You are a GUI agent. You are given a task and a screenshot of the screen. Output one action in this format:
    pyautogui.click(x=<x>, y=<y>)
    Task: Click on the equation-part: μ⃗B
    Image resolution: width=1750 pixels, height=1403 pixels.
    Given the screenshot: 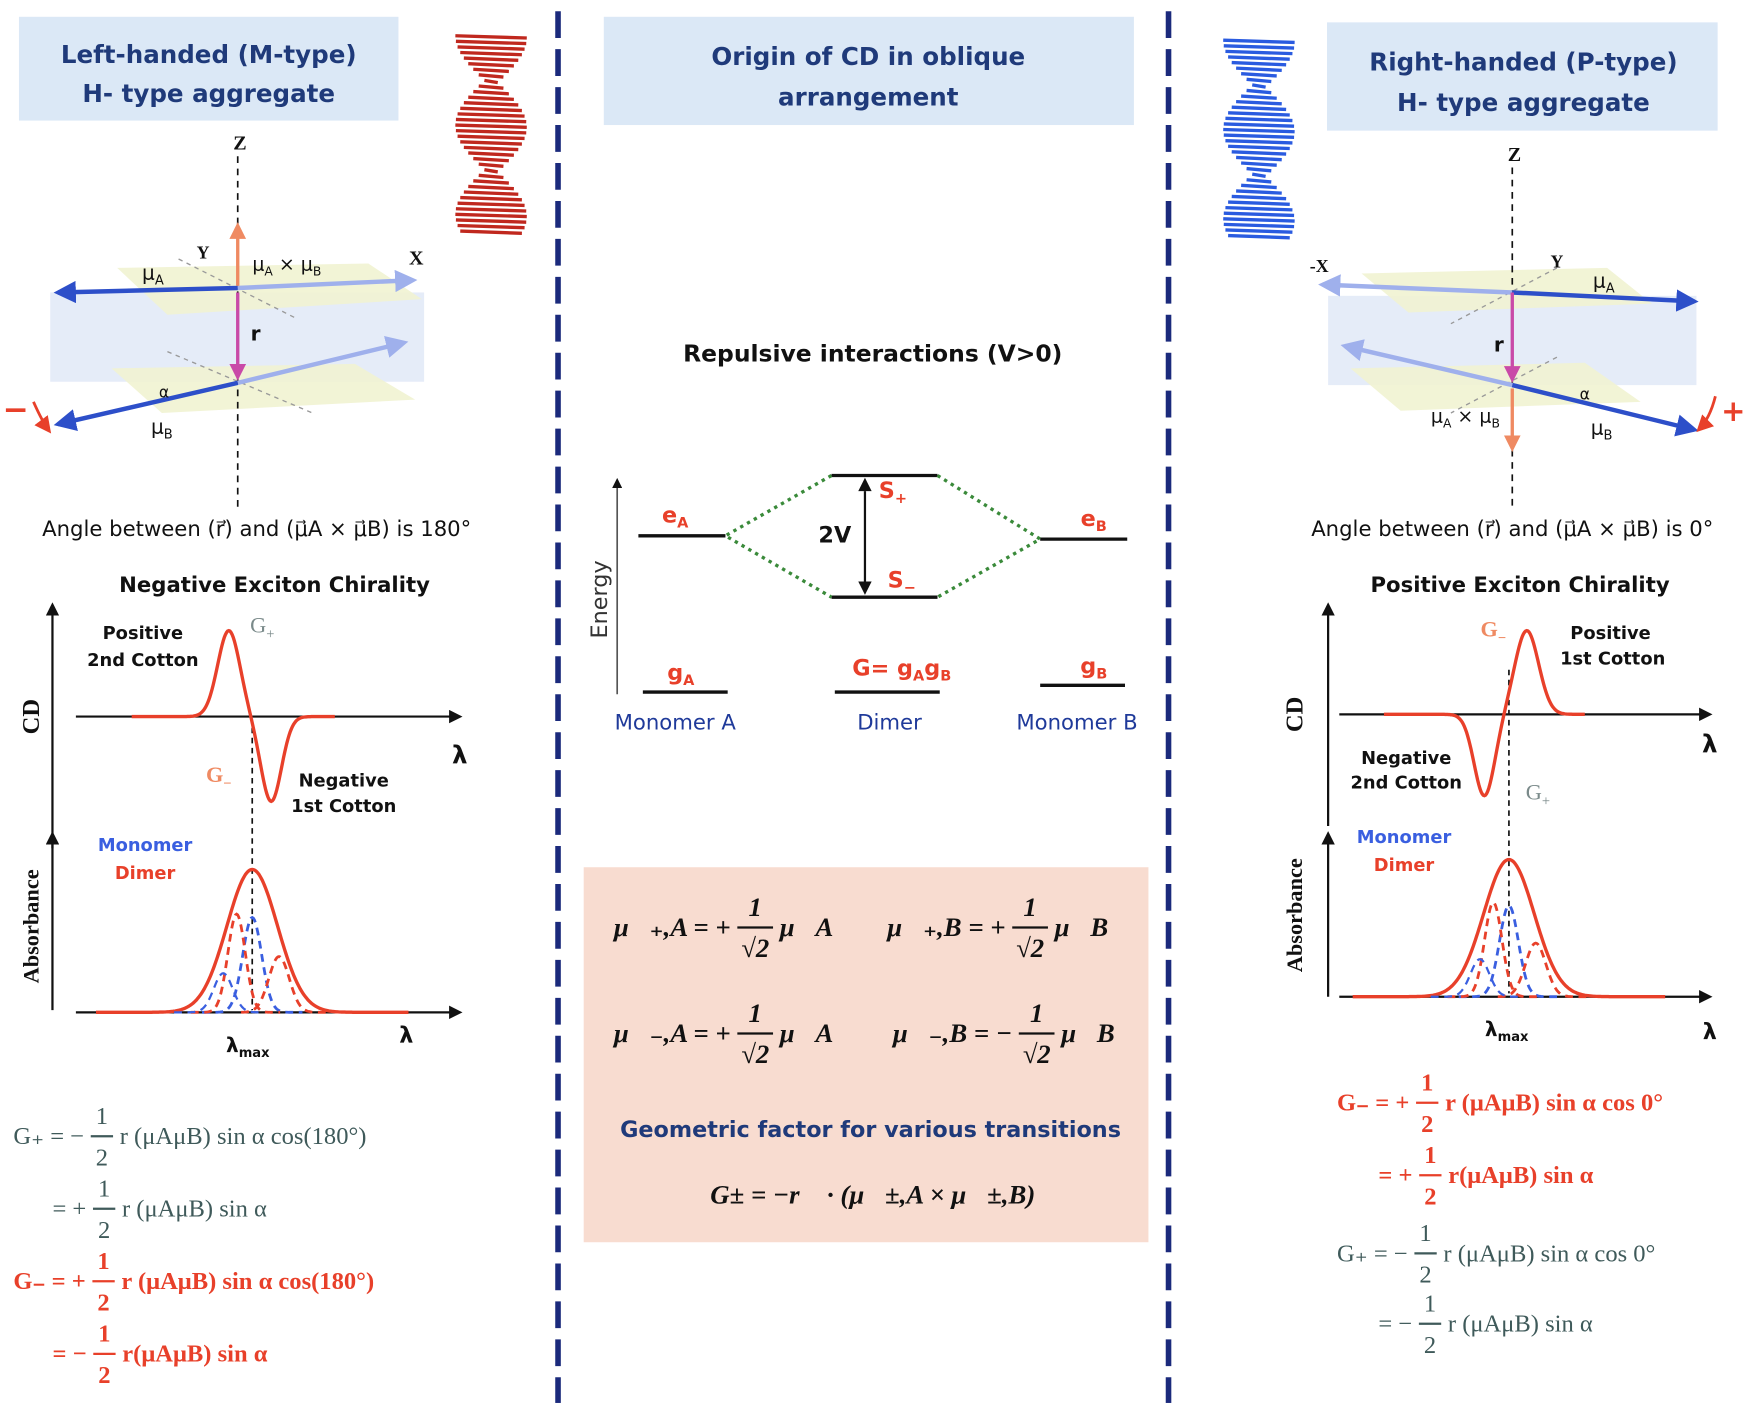 What is the action you would take?
    pyautogui.click(x=1081, y=927)
    